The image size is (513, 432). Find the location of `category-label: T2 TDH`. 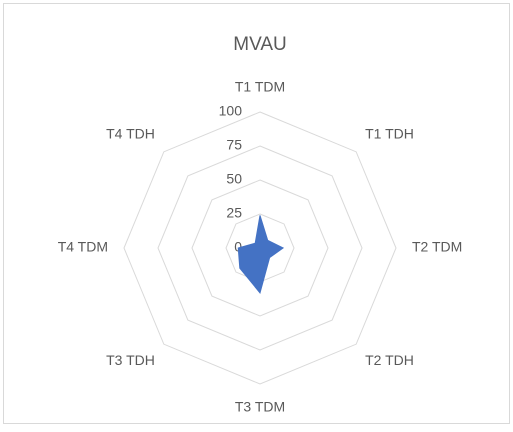

category-label: T2 TDH is located at coordinates (389, 360).